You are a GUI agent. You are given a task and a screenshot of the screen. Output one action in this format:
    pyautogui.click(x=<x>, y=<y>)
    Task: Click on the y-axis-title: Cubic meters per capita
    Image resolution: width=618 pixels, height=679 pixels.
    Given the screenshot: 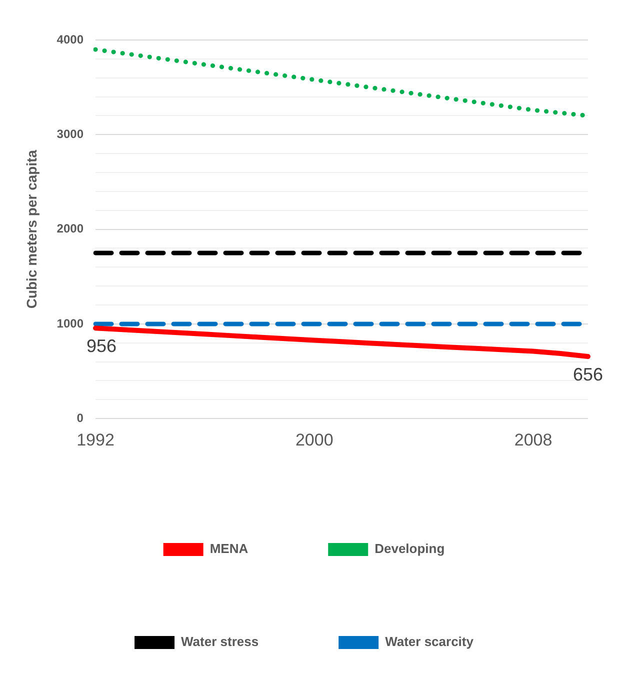 What is the action you would take?
    pyautogui.click(x=31, y=229)
    